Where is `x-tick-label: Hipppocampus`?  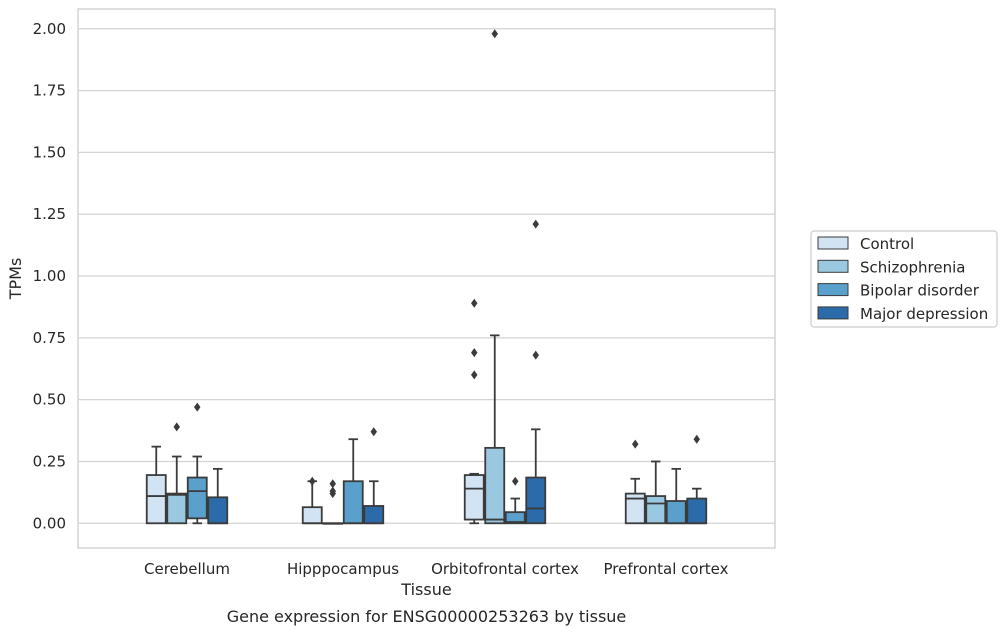
x-tick-label: Hipppocampus is located at coordinates (343, 569).